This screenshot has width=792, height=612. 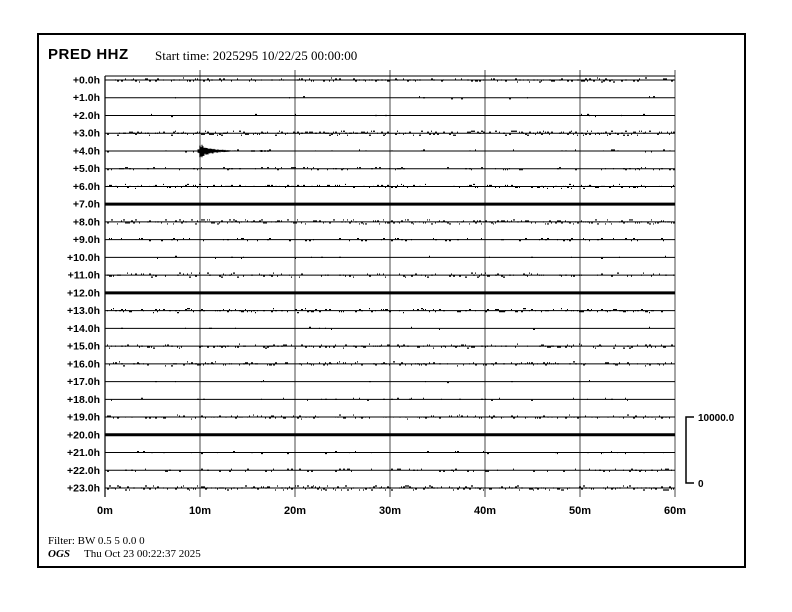 I want to click on hour-row-label: +16.0h, so click(x=83, y=364).